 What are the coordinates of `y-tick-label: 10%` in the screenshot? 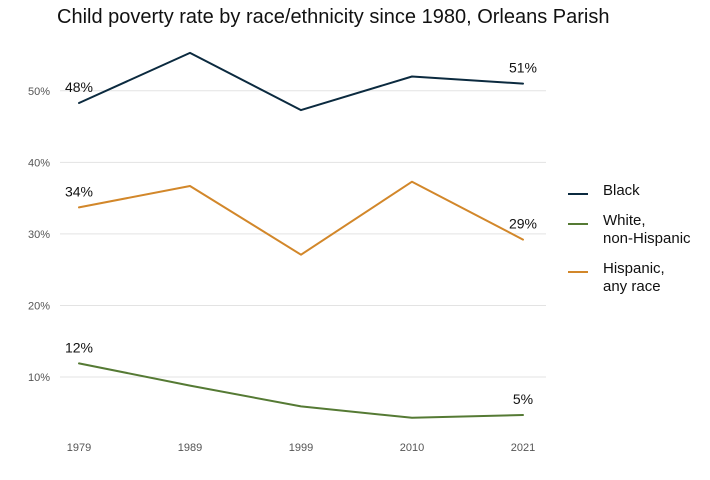 It's located at (39, 378).